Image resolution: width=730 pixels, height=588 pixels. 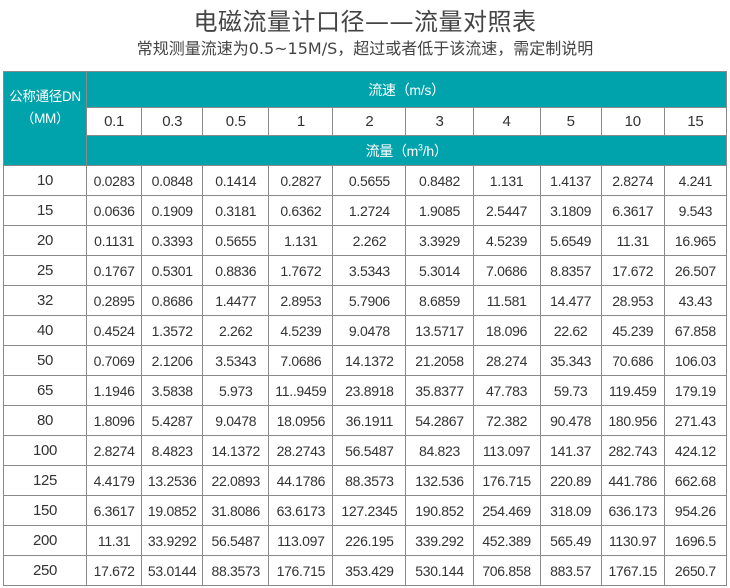 What do you see at coordinates (172, 540) in the screenshot?
I see `flow-cell: 33.9292` at bounding box center [172, 540].